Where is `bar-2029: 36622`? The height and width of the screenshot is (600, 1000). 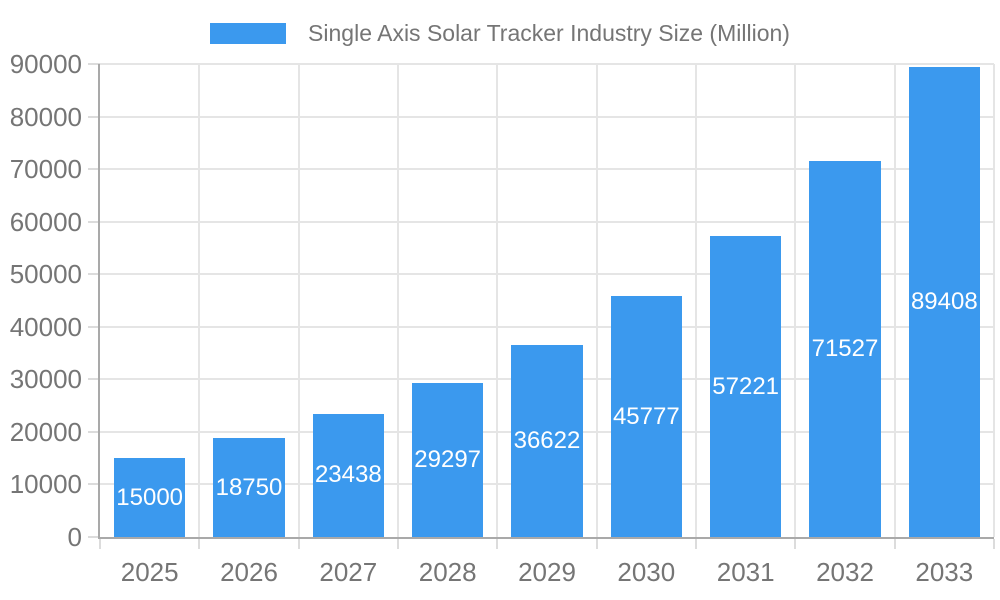 bar-2029: 36622 is located at coordinates (547, 440).